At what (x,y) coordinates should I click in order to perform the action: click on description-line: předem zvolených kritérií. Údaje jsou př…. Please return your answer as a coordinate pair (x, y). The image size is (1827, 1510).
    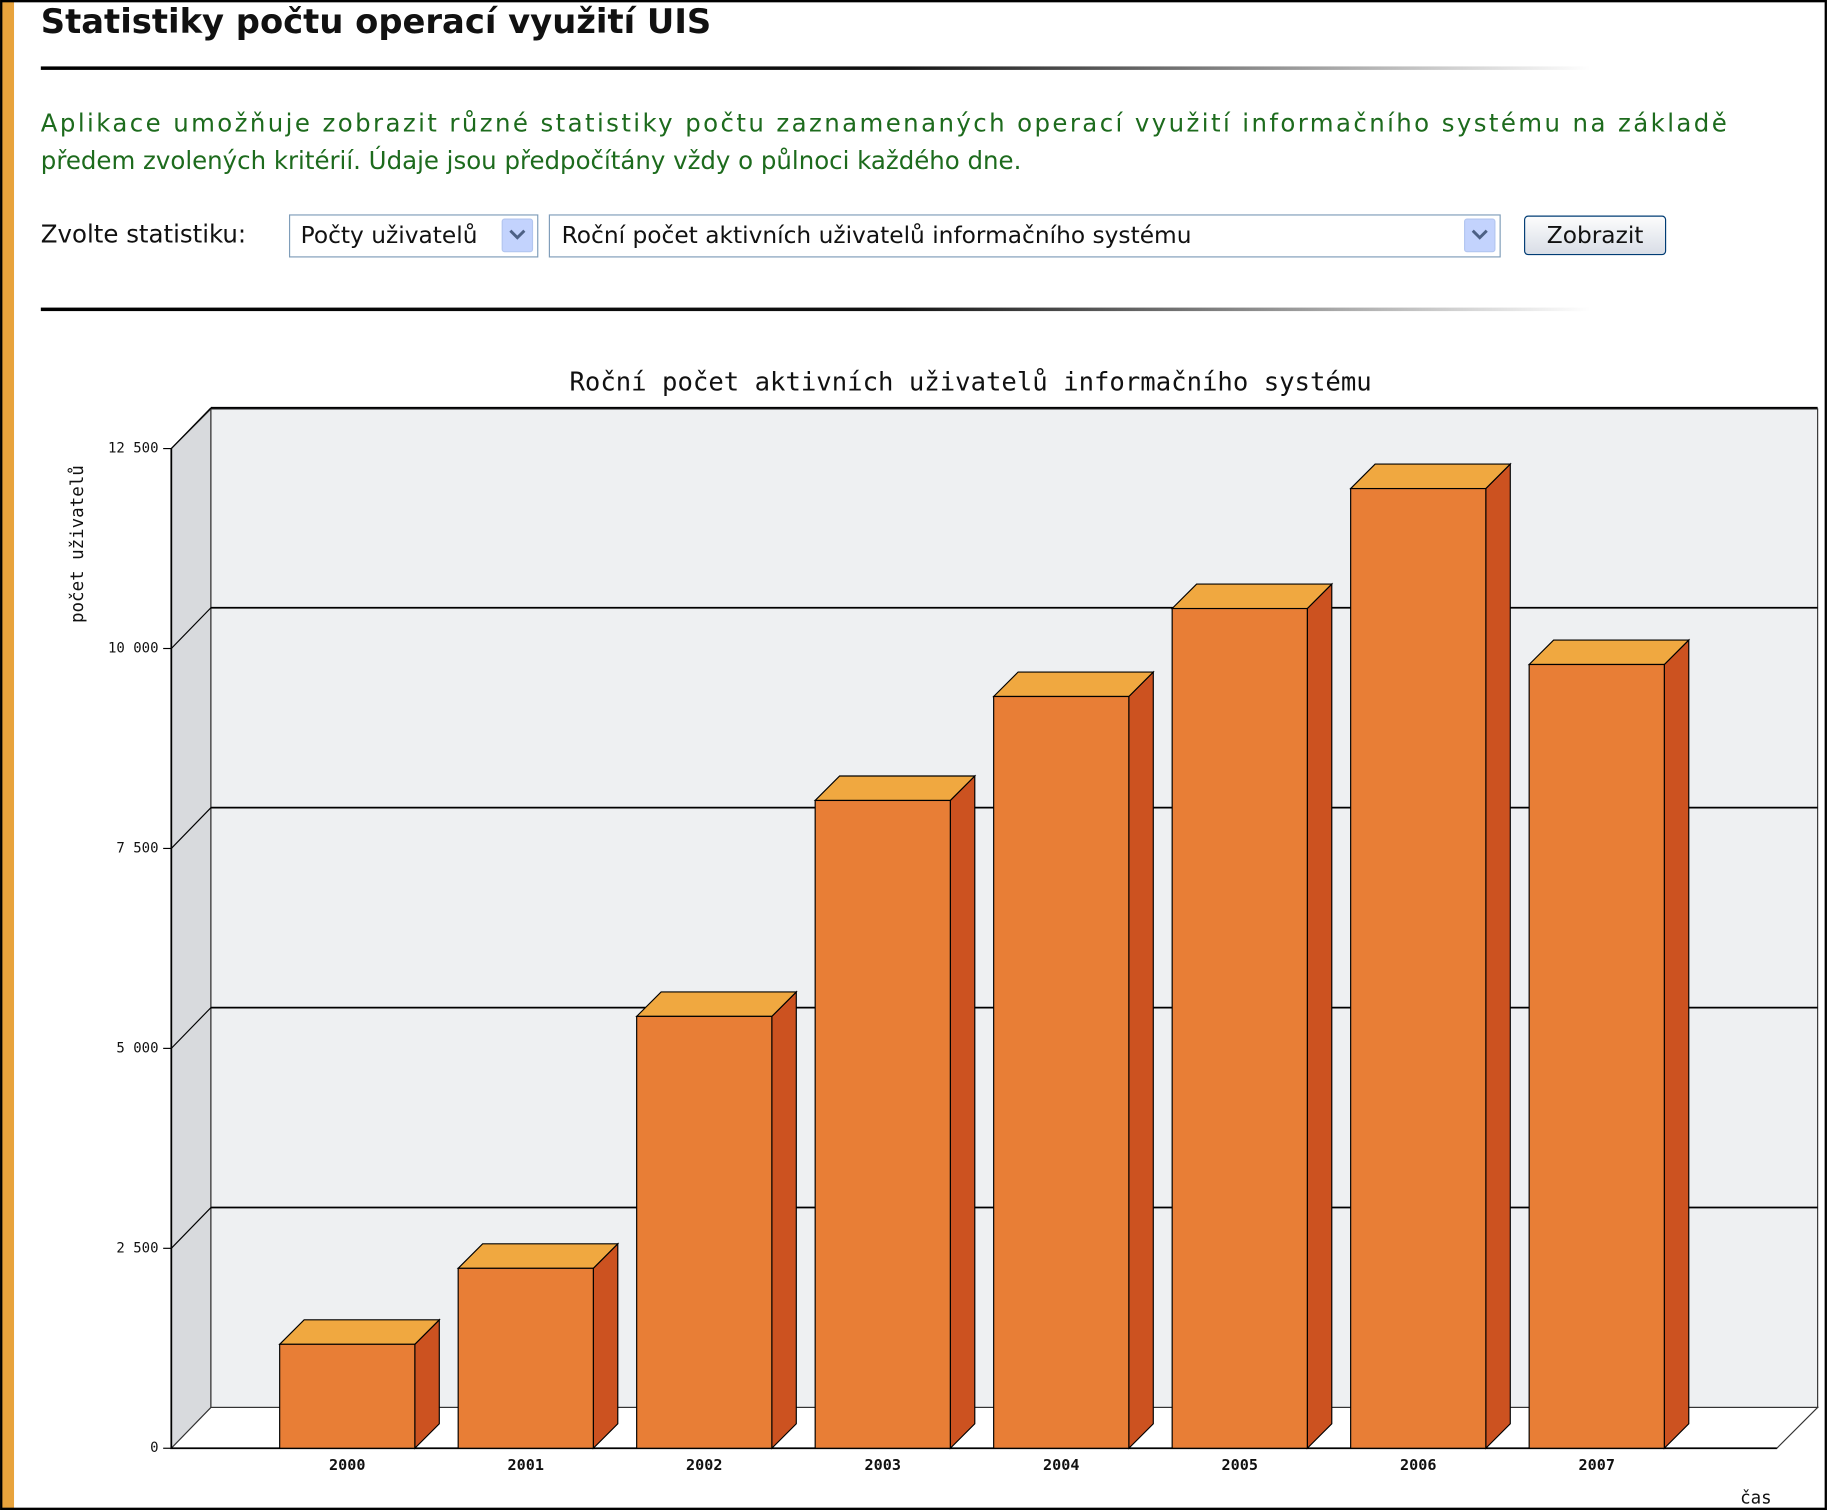
    Looking at the image, I should click on (531, 160).